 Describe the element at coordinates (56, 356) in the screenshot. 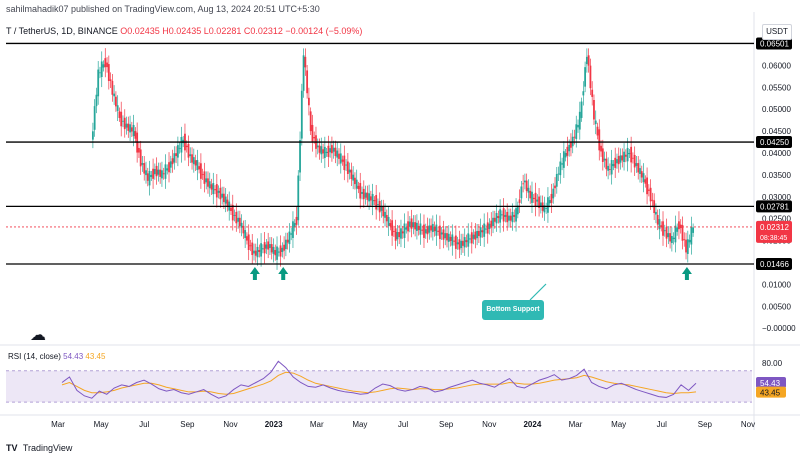

I see `rsi-legend: RSI (14, close) 54.43 43.45` at that location.